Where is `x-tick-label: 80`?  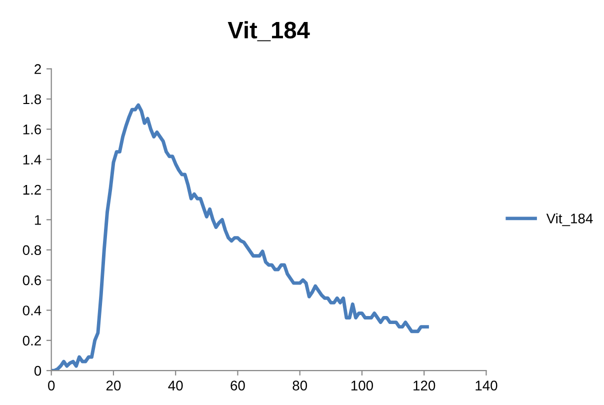 x-tick-label: 80 is located at coordinates (300, 385).